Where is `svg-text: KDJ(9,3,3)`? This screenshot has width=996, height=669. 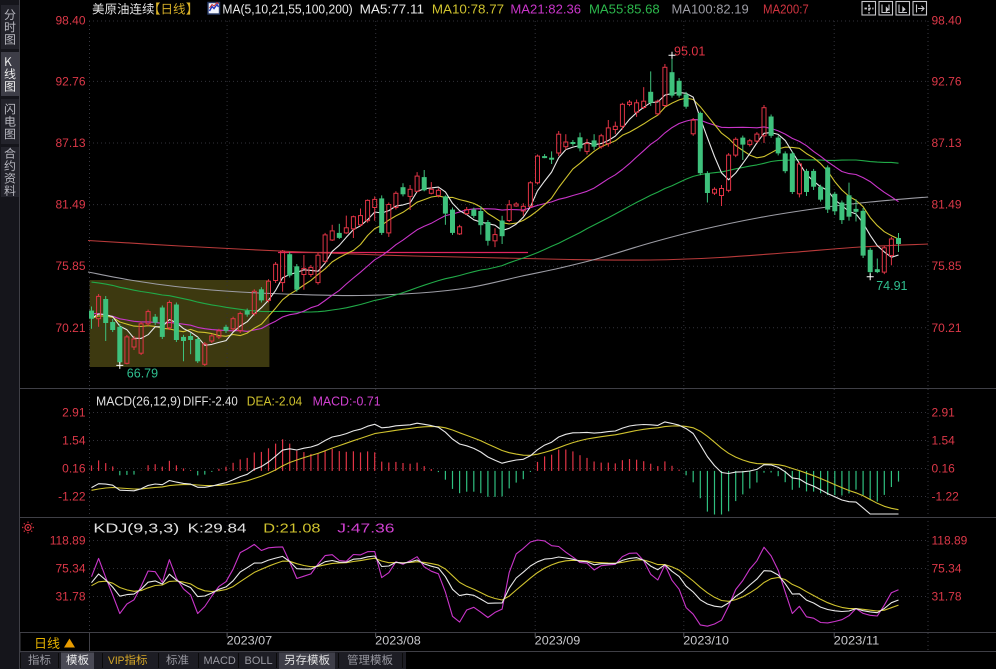 svg-text: KDJ(9,3,3) is located at coordinates (136, 528).